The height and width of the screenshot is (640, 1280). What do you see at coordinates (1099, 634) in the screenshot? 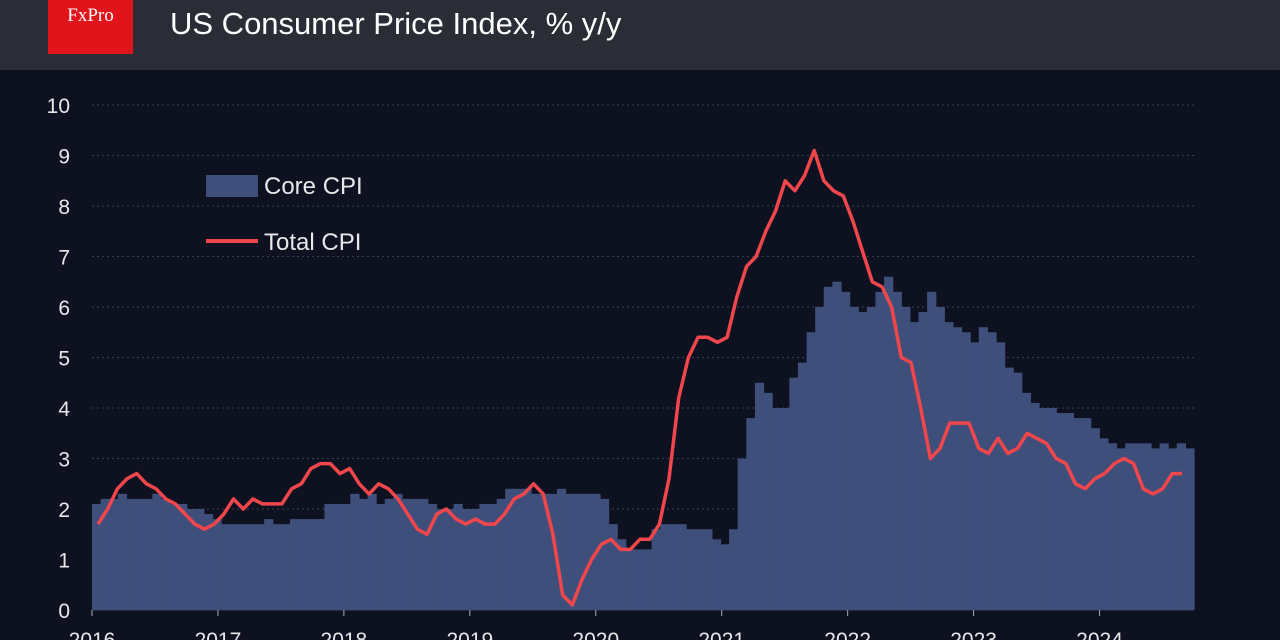
I see `x-tick-label: 2024` at bounding box center [1099, 634].